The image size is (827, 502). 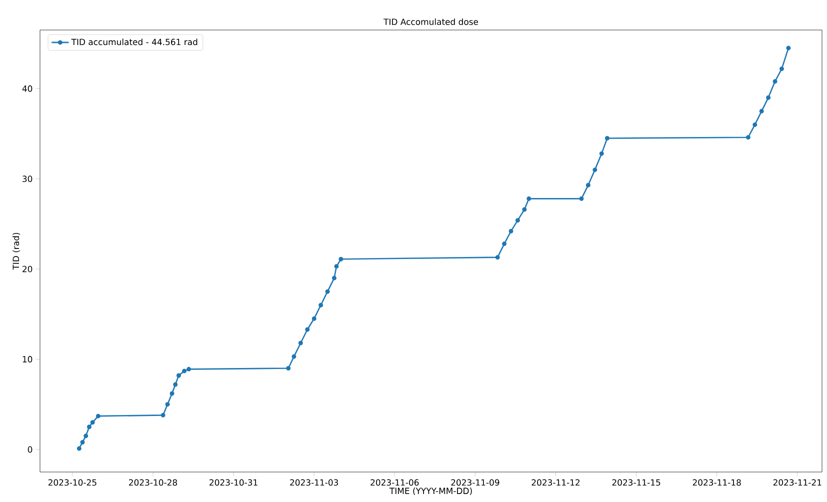 I want to click on x-tick-label: 2023-11-12, so click(x=556, y=482).